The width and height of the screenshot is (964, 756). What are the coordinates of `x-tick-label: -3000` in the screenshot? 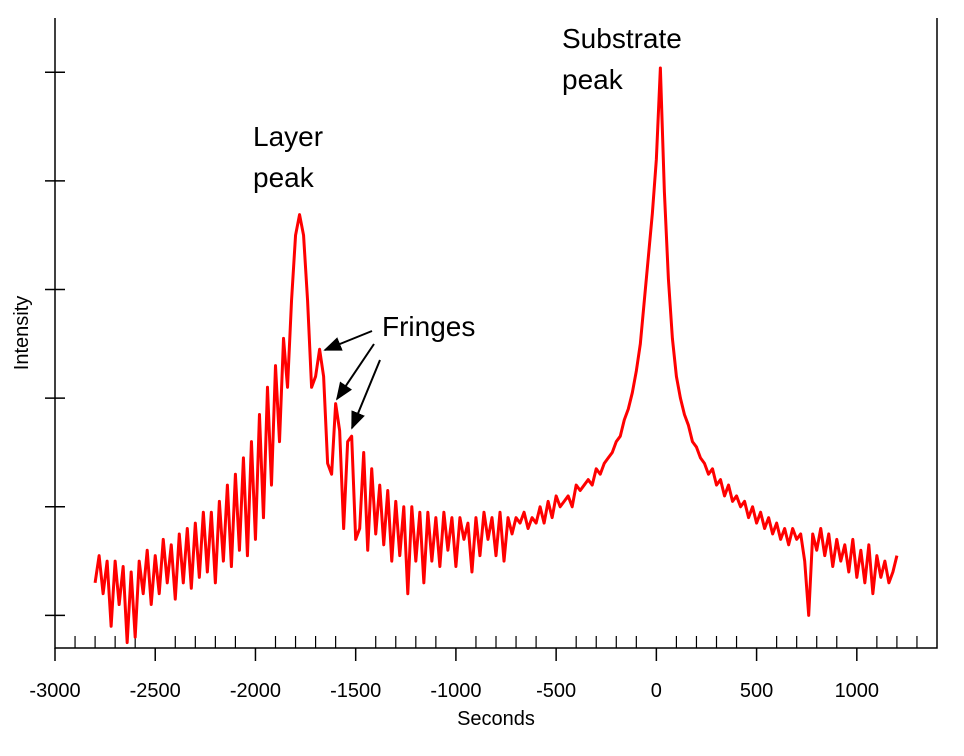 It's located at (54, 691).